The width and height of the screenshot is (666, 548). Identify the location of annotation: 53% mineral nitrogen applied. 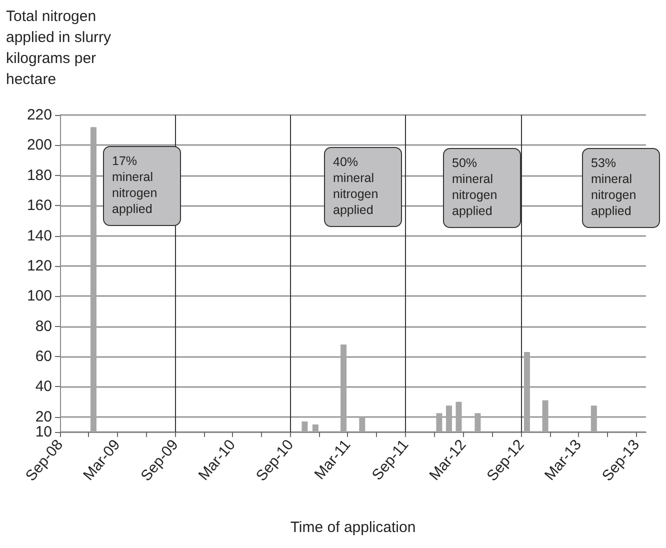
(615, 187).